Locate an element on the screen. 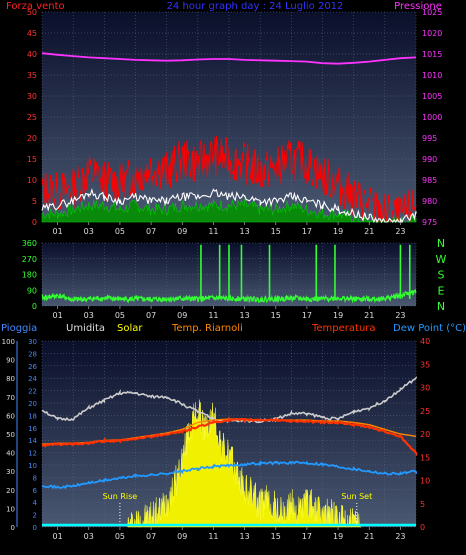 Image resolution: width=466 pixels, height=555 pixels. wind-xtick-label: 01 is located at coordinates (57, 231).